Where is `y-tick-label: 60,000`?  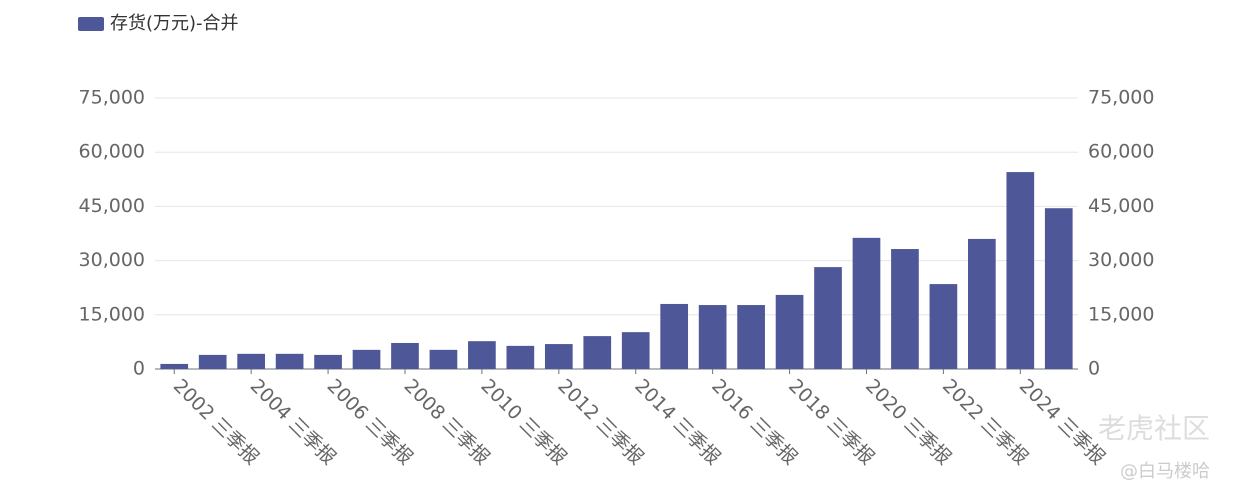 y-tick-label: 60,000 is located at coordinates (112, 152).